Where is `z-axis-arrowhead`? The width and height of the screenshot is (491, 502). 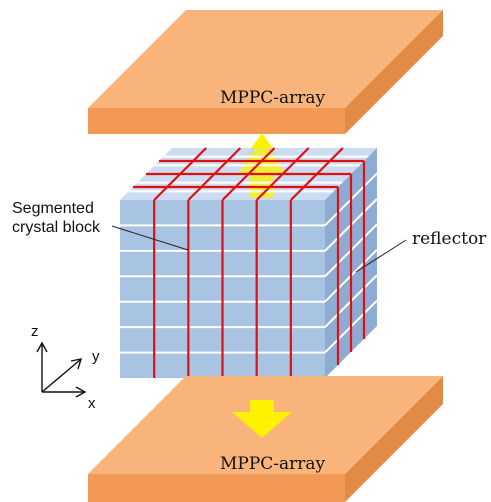 z-axis-arrowhead is located at coordinates (42, 347).